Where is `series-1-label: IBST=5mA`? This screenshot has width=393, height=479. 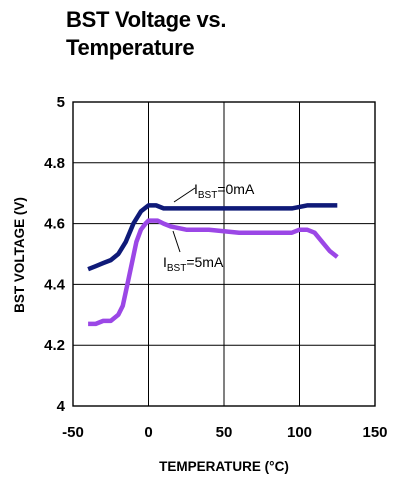 series-1-label: IBST=5mA is located at coordinates (193, 264).